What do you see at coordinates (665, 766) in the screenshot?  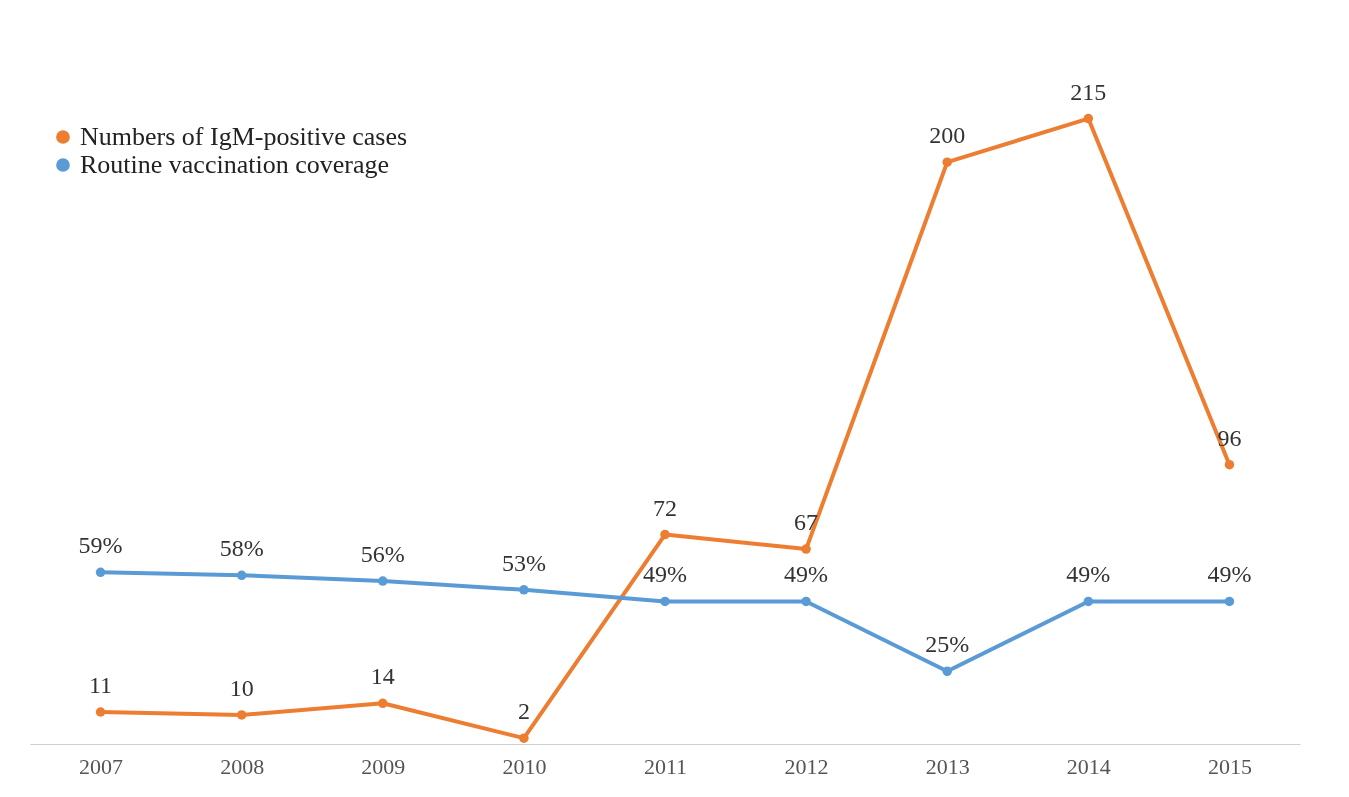 I see `x-tick-label: 2011` at bounding box center [665, 766].